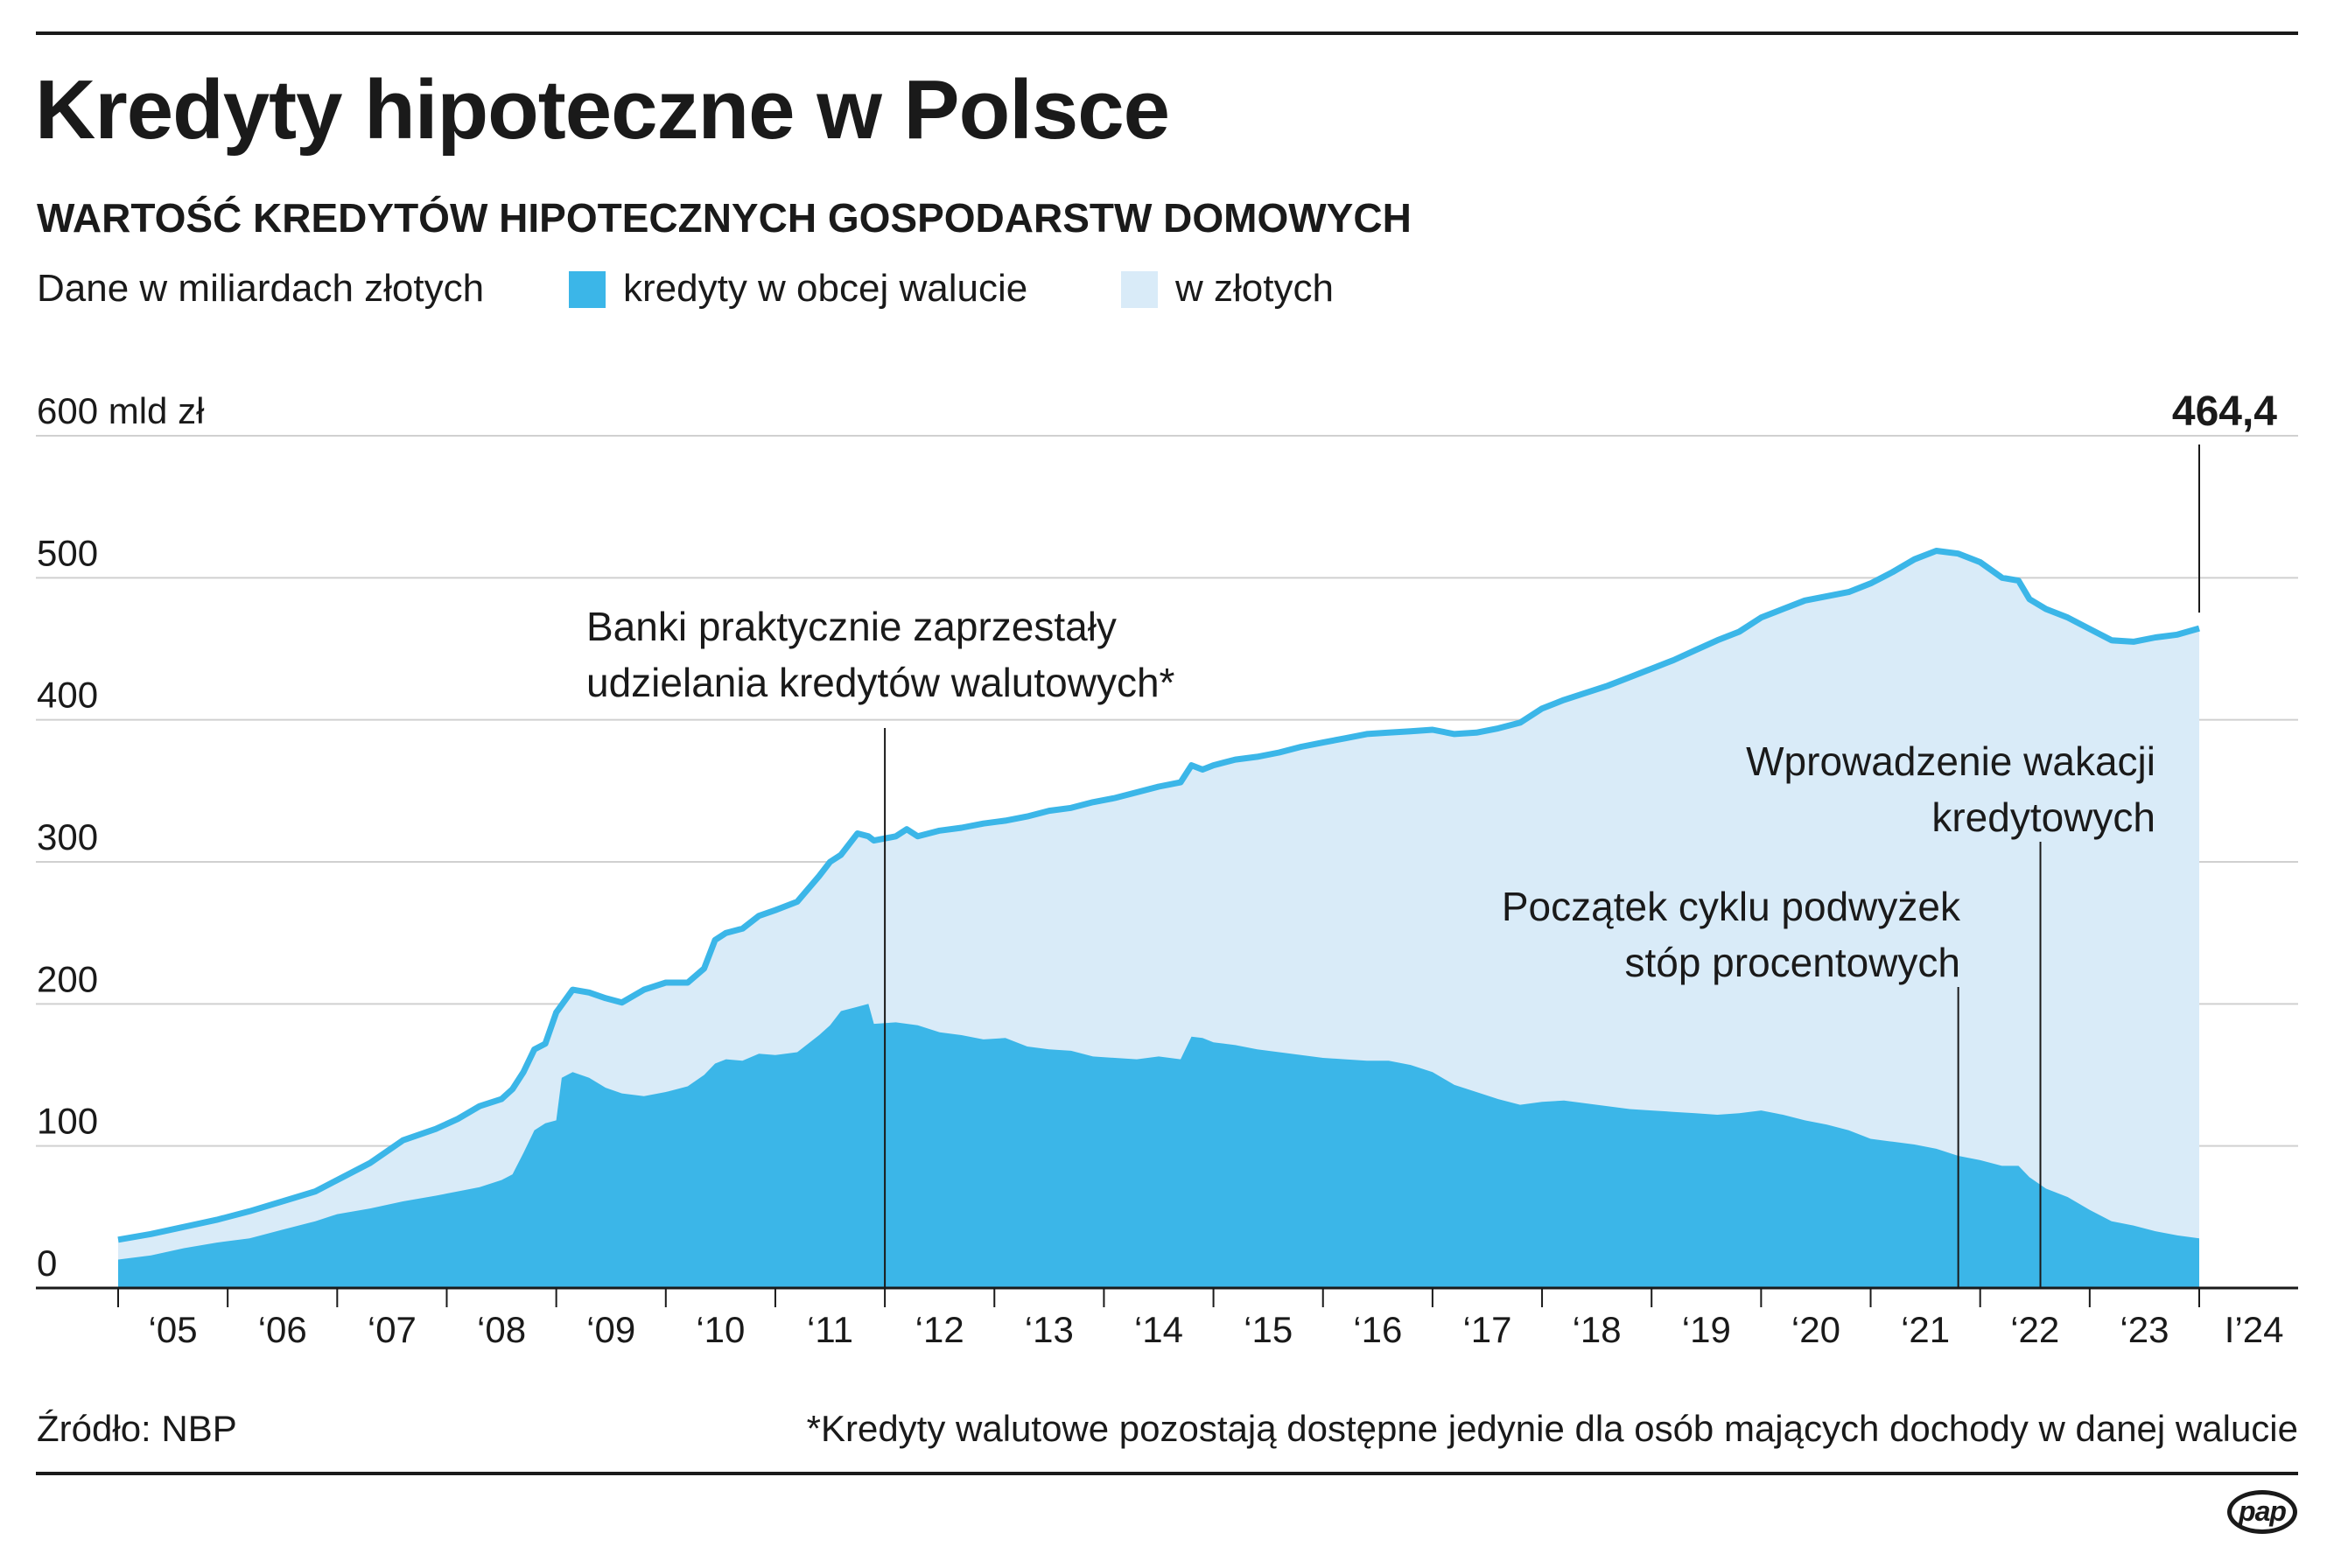  What do you see at coordinates (1486, 1329) in the screenshot?
I see `x-tick-label: ‘17` at bounding box center [1486, 1329].